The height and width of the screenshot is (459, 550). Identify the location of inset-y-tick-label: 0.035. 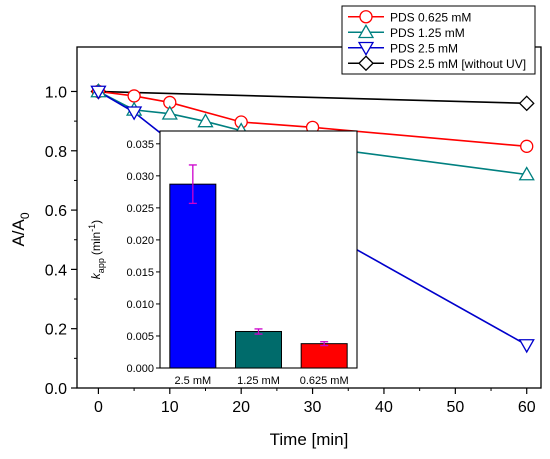
(140, 145).